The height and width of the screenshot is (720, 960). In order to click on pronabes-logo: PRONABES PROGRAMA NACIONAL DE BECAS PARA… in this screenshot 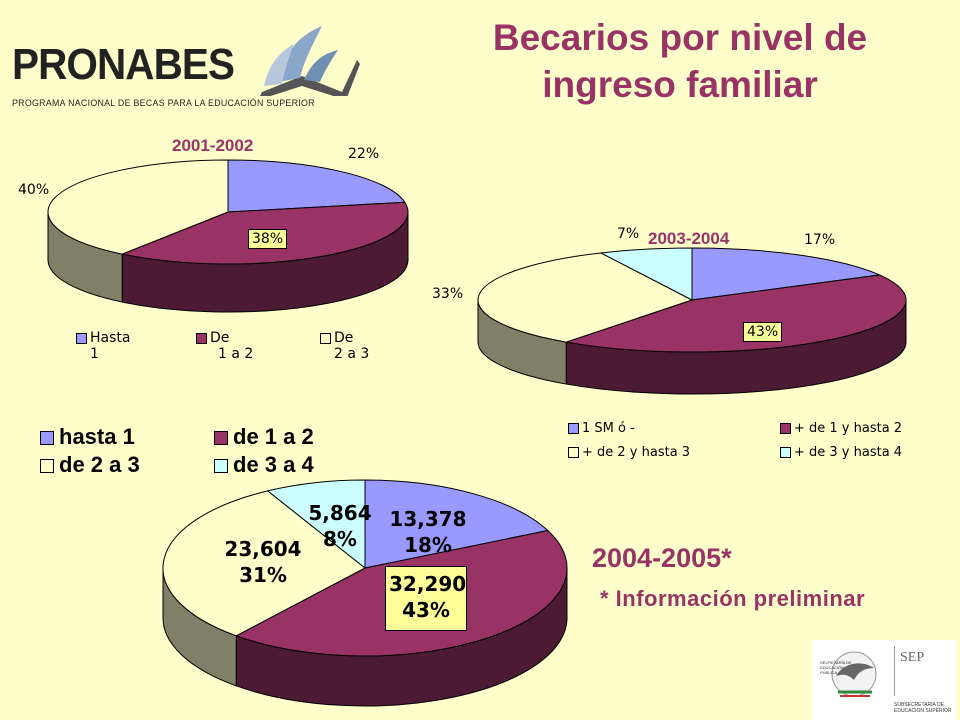, I will do `click(190, 71)`.